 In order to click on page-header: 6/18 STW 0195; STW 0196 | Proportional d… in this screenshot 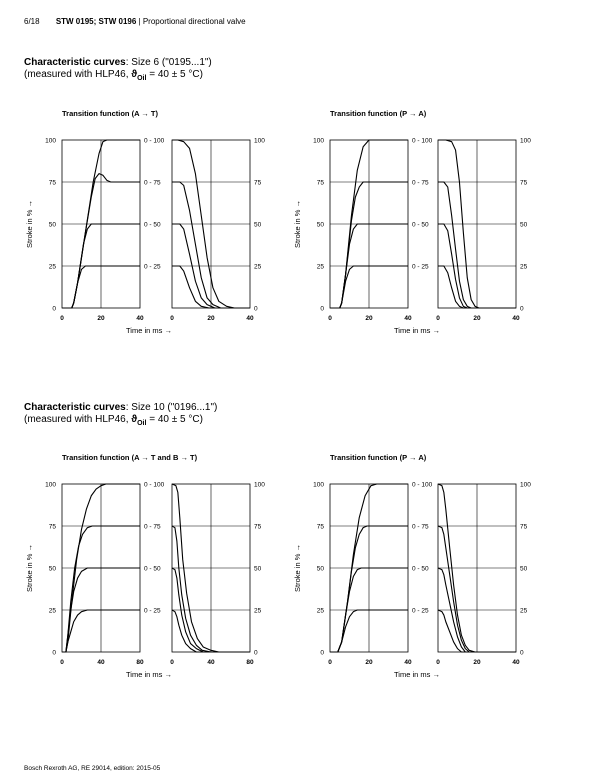, I will do `click(135, 21)`.